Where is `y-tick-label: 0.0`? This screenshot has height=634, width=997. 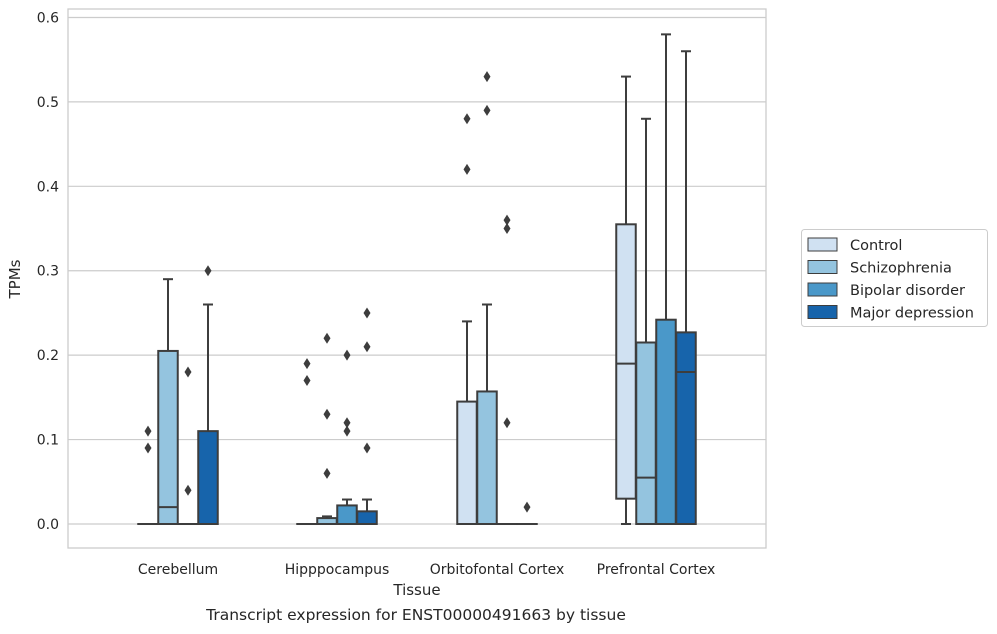
y-tick-label: 0.0 is located at coordinates (48, 525).